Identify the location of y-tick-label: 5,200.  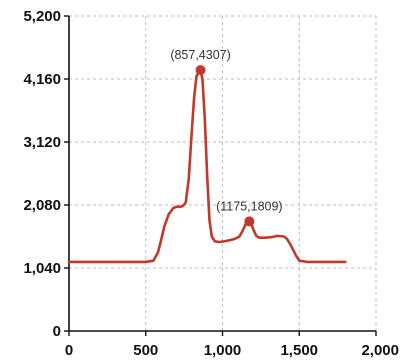
(42, 16).